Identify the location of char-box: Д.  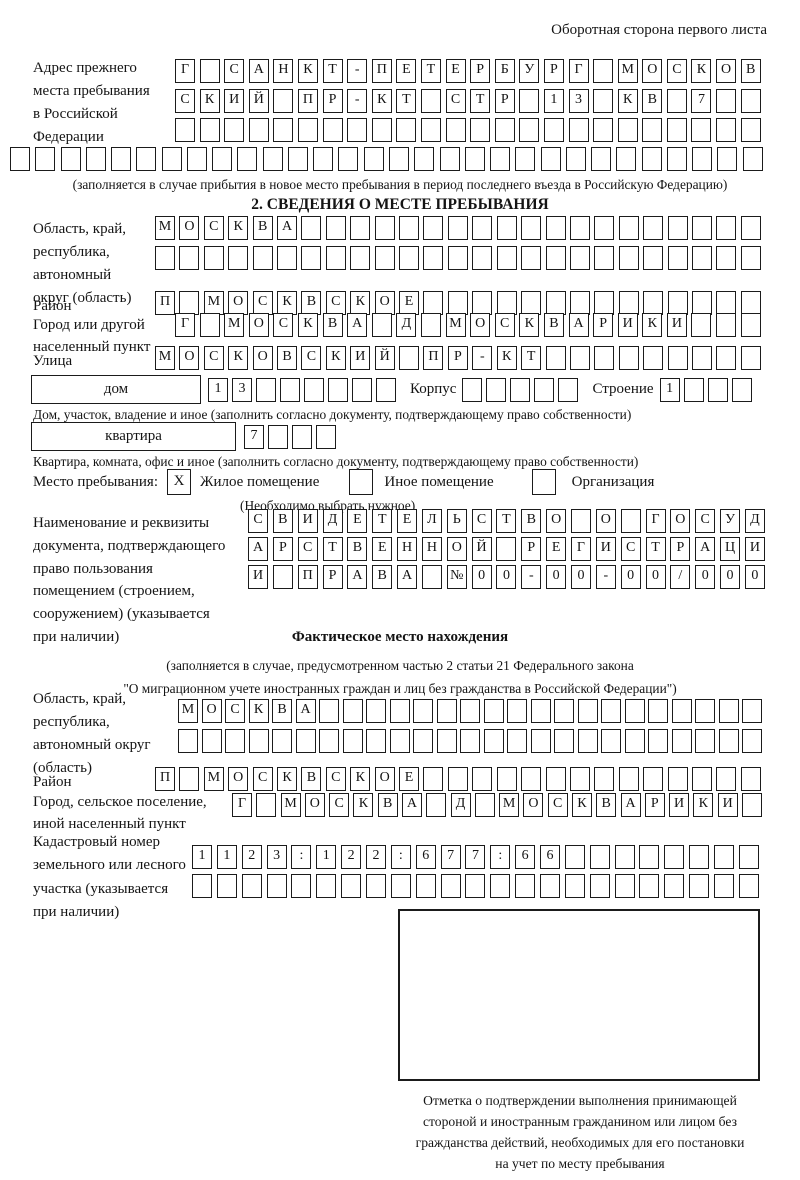
(754, 521).